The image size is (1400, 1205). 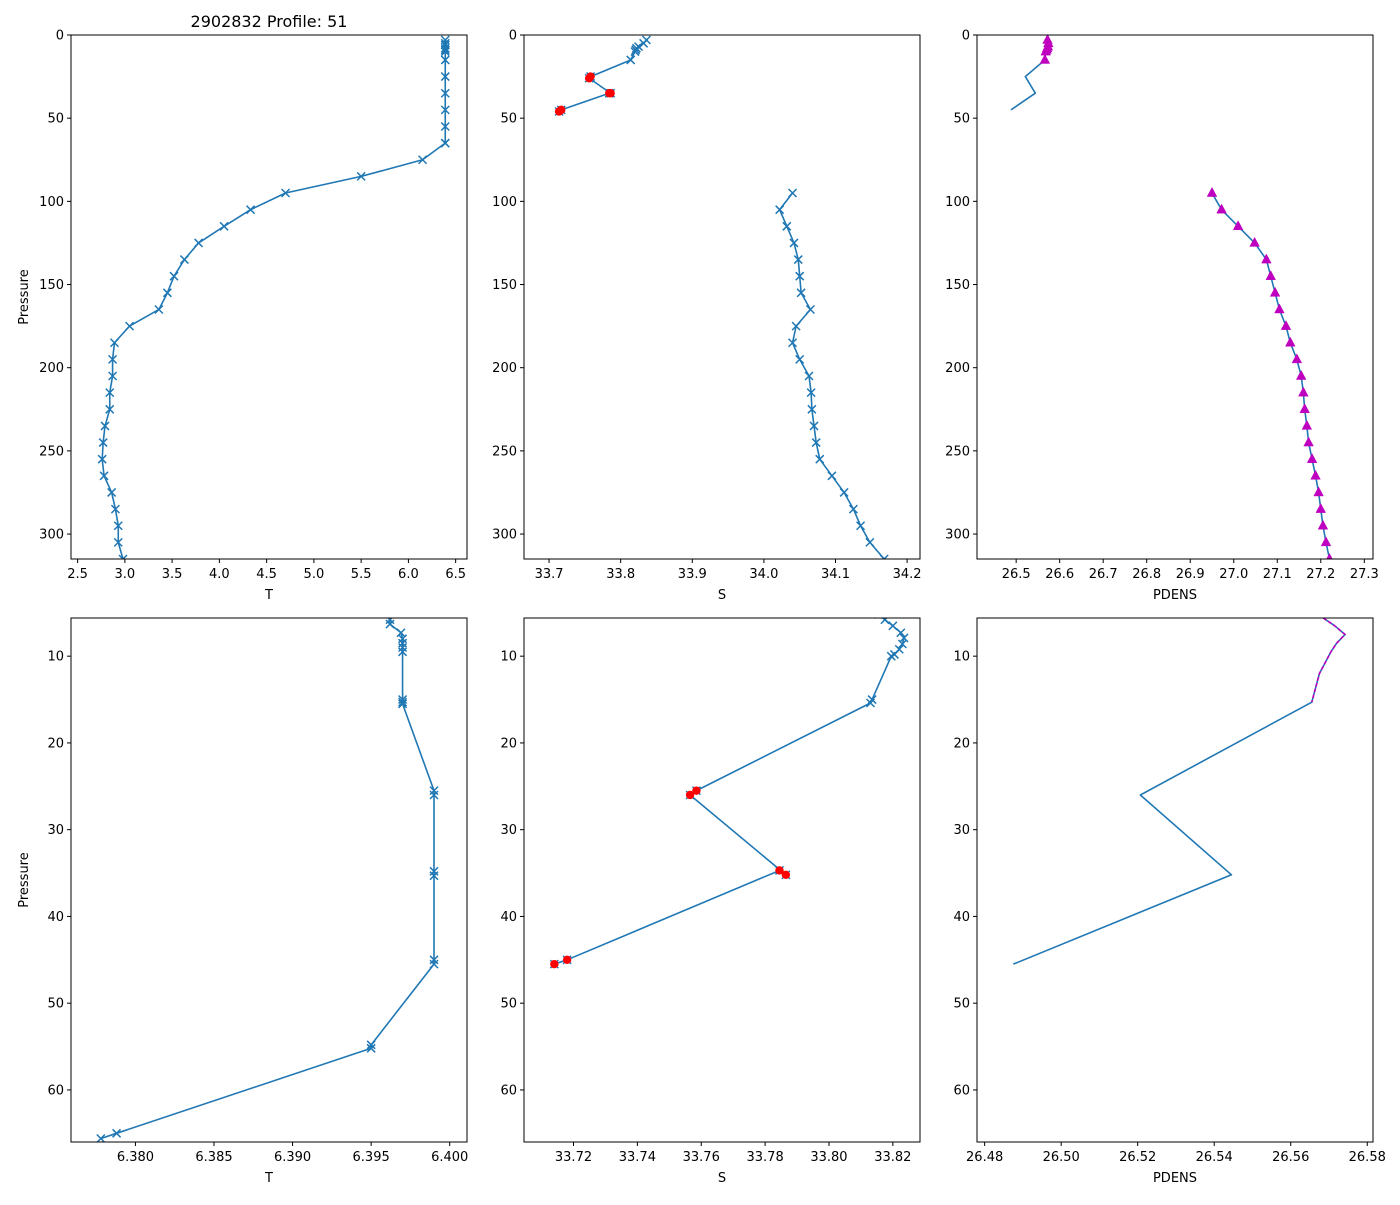 What do you see at coordinates (892, 1157) in the screenshot?
I see `x-tick-label: 33.82` at bounding box center [892, 1157].